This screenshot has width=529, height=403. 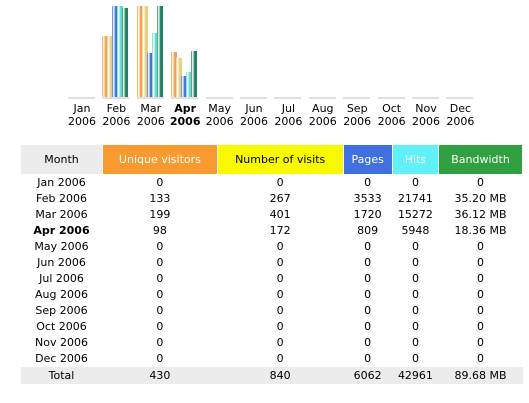 What do you see at coordinates (61, 278) in the screenshot?
I see `cell-month: Jul 2006` at bounding box center [61, 278].